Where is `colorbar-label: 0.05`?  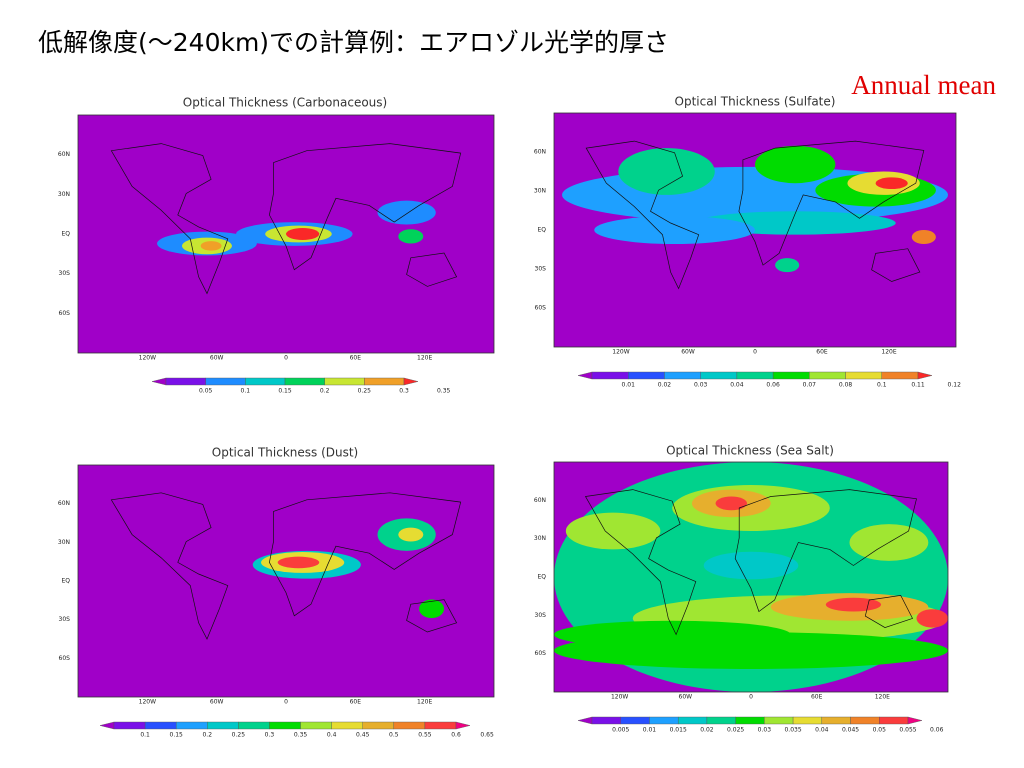
colorbar-label: 0.05 is located at coordinates (206, 391).